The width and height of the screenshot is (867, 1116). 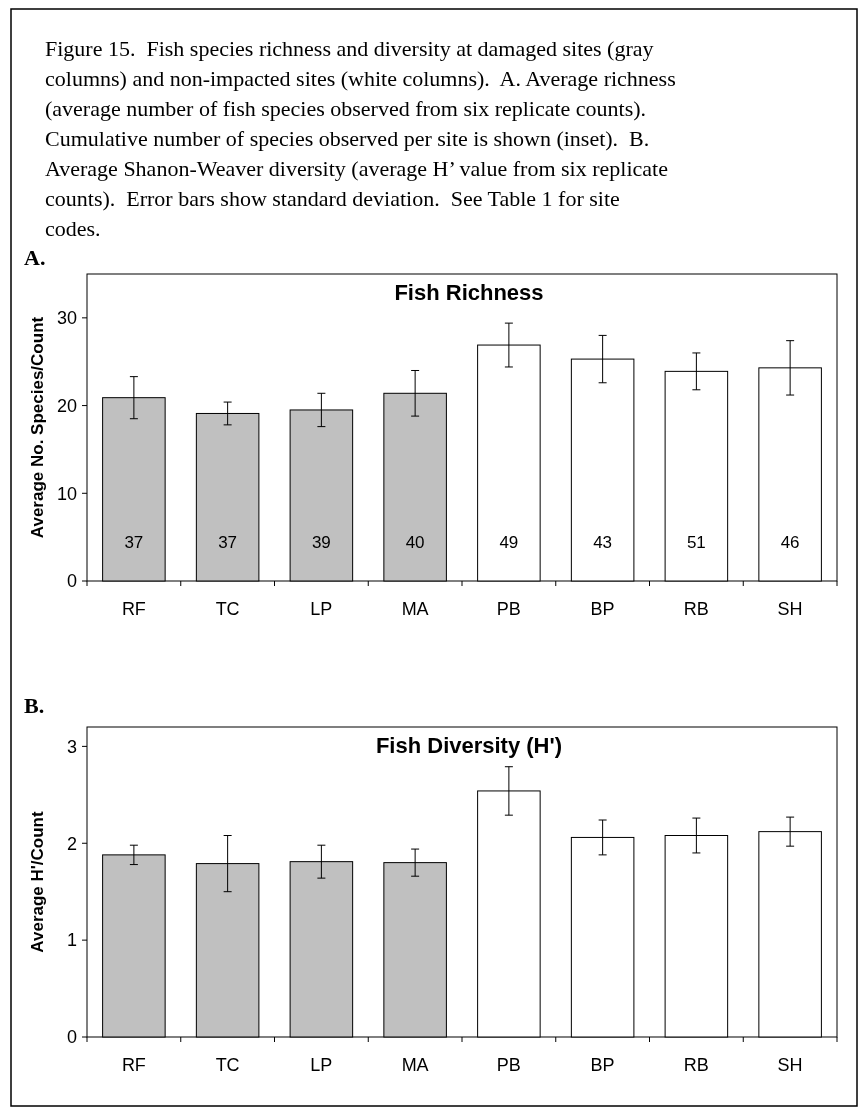 I want to click on chart-title: Fish Richness, so click(x=469, y=292).